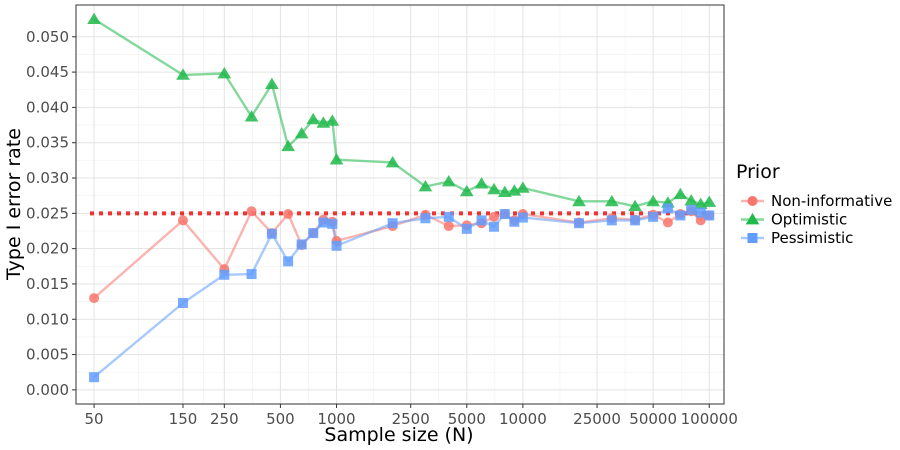 Image resolution: width=900 pixels, height=450 pixels. I want to click on y-tick-label: 0.030, so click(47, 178).